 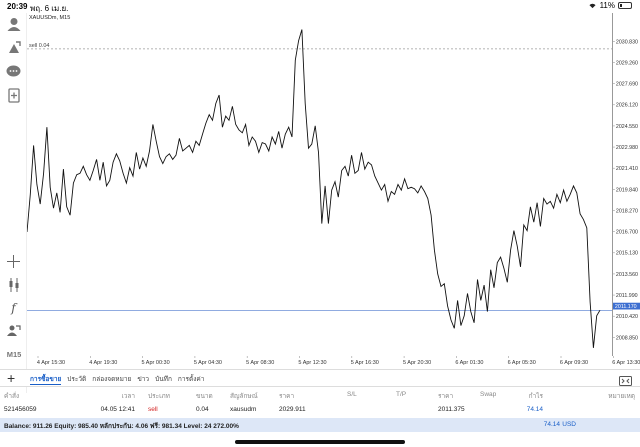 What do you see at coordinates (417, 363) in the screenshot?
I see `time-tick-label: 5 Apr 20:30` at bounding box center [417, 363].